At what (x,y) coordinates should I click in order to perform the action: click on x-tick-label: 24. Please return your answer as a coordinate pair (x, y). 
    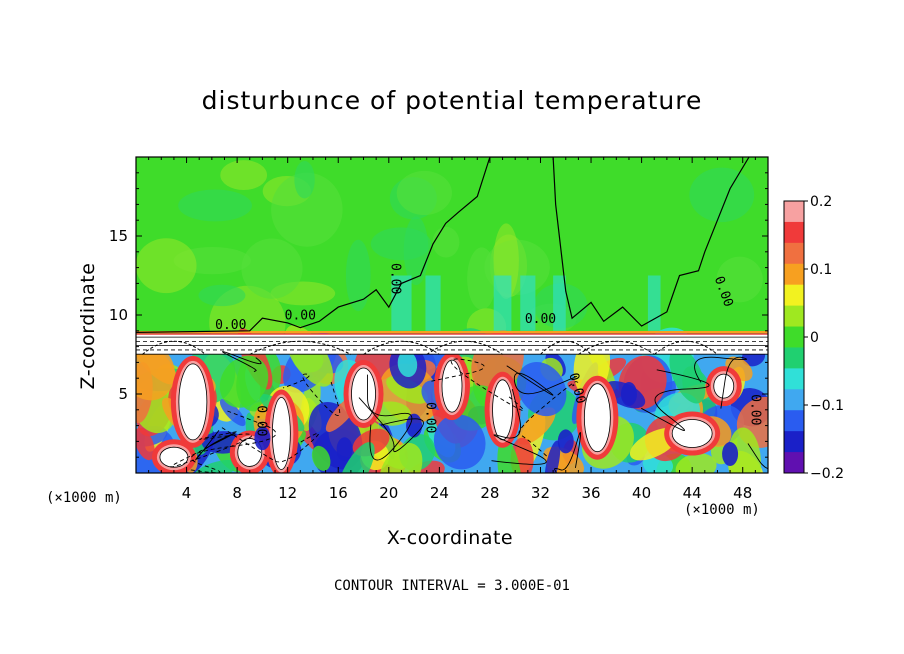
    Looking at the image, I should click on (439, 493).